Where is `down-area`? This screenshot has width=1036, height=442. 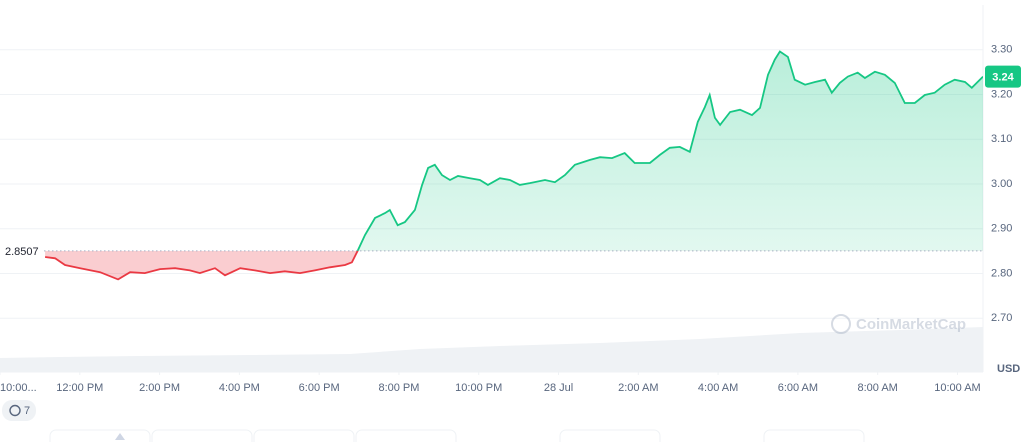
down-area is located at coordinates (201, 265).